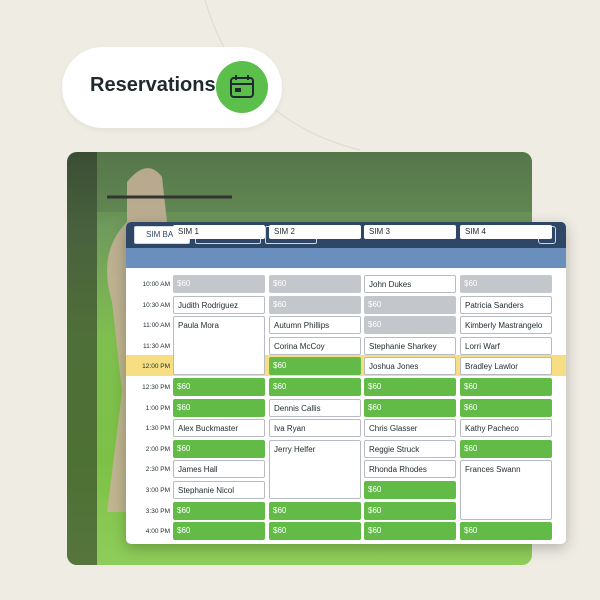  What do you see at coordinates (346, 258) in the screenshot?
I see `column-header-bar` at bounding box center [346, 258].